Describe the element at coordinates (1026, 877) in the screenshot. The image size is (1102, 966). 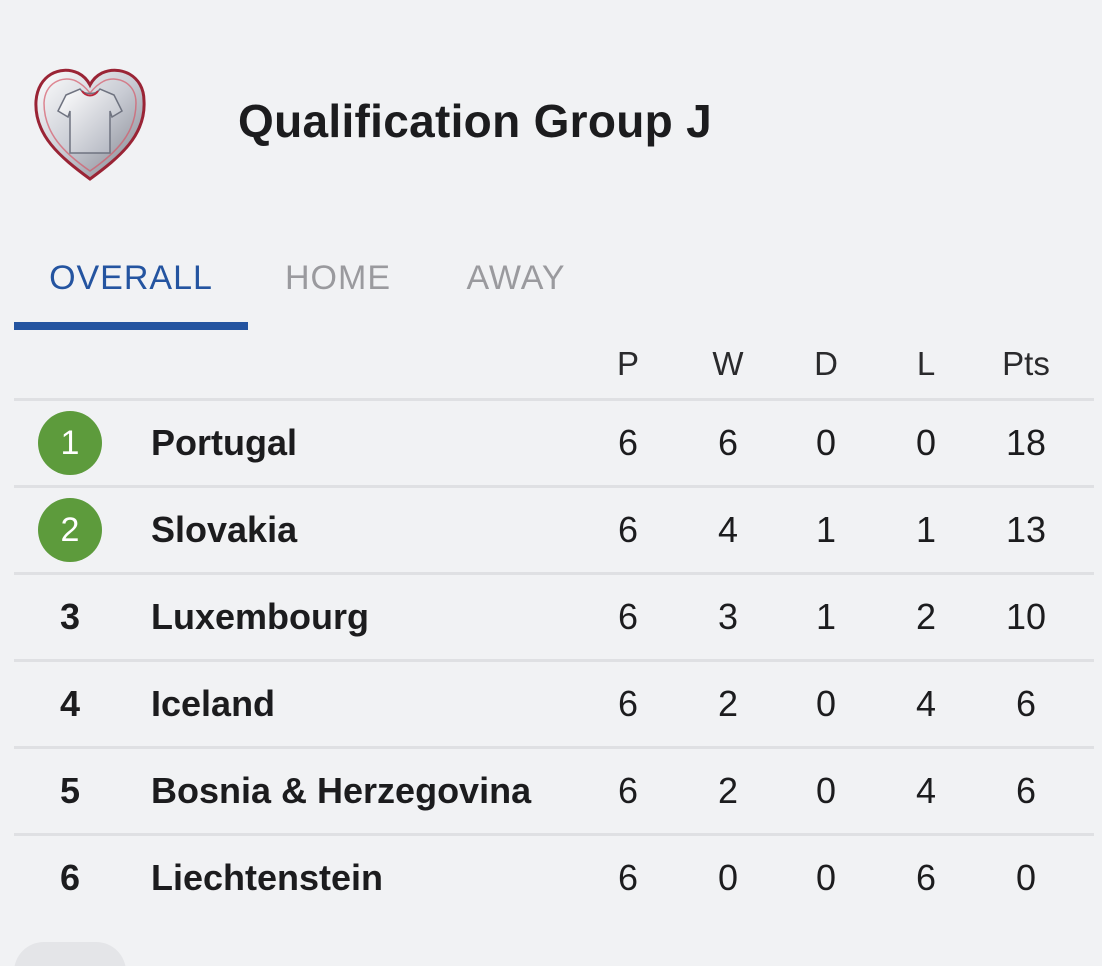
I see `points-value: 0` at that location.